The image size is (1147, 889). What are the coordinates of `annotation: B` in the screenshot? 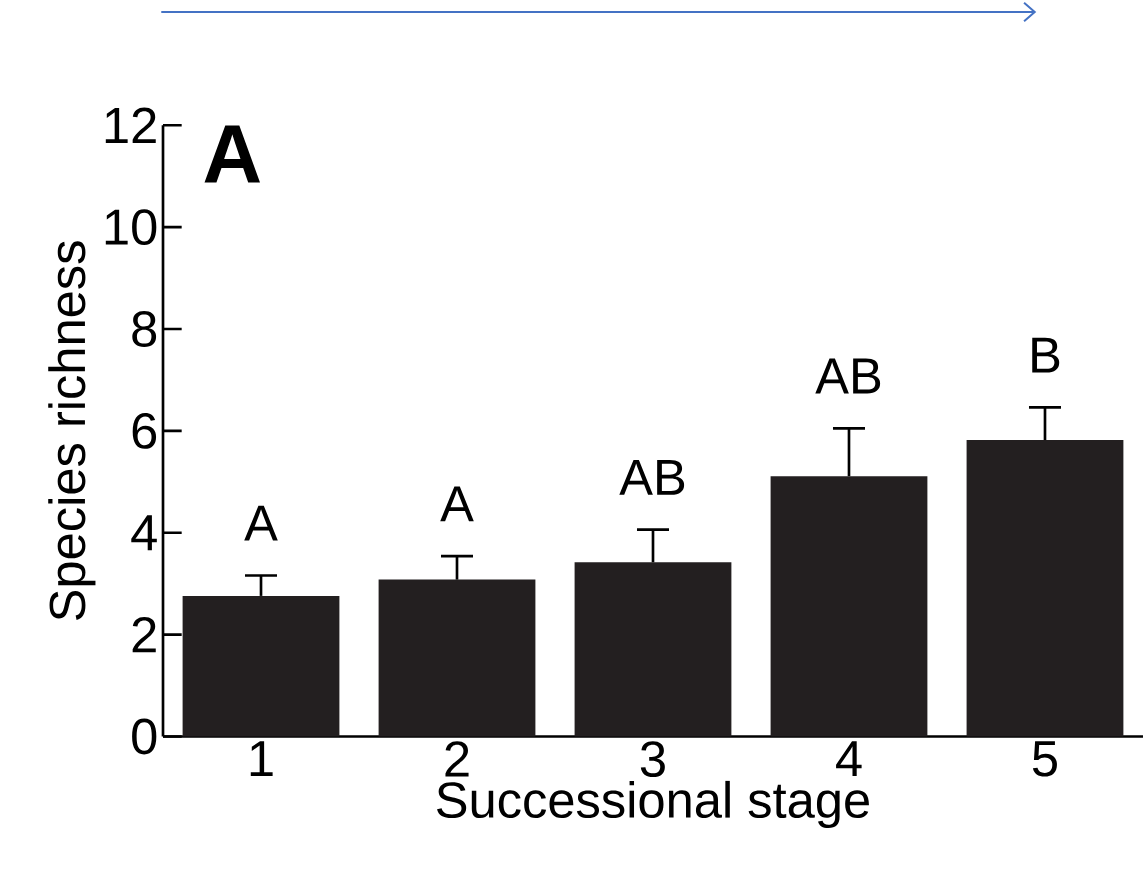 It's located at (1046, 355).